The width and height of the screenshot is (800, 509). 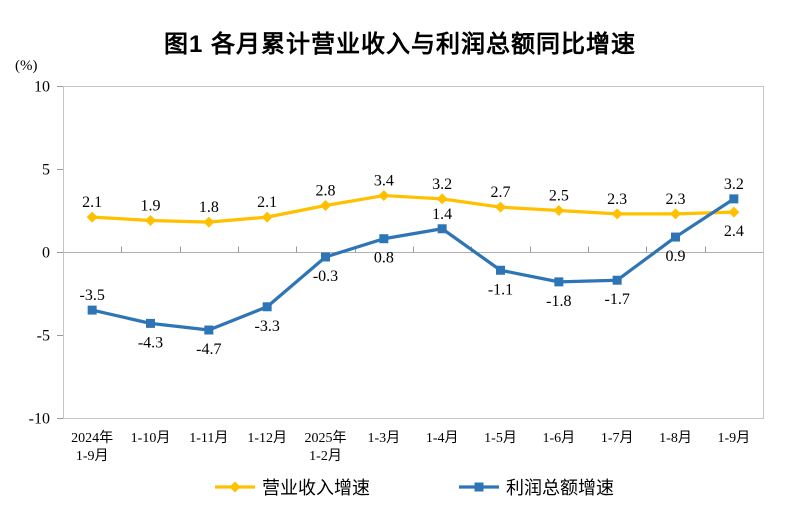 What do you see at coordinates (617, 299) in the screenshot?
I see `data-label: -1.7` at bounding box center [617, 299].